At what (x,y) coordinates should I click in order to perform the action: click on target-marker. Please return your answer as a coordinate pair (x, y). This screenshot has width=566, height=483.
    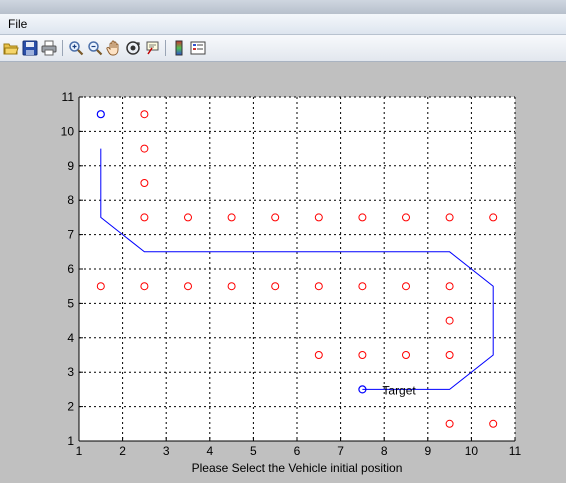
    Looking at the image, I should click on (362, 389).